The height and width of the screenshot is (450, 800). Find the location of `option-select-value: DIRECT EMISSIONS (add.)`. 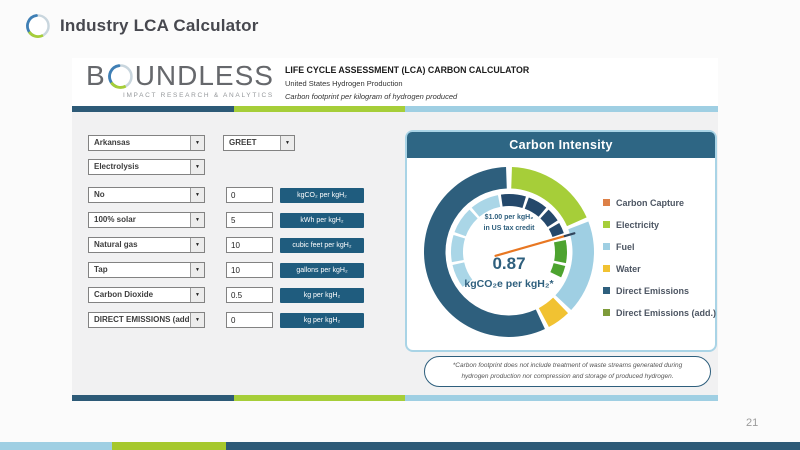

option-select-value: DIRECT EMISSIONS (add.) is located at coordinates (142, 319).